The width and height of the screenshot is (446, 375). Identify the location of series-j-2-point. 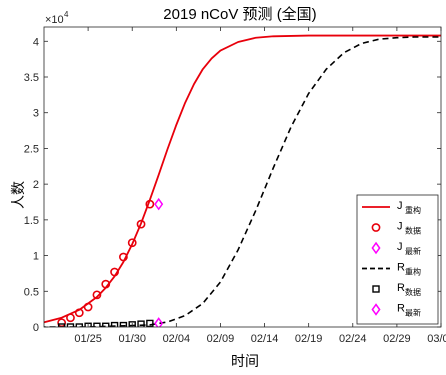
(159, 204).